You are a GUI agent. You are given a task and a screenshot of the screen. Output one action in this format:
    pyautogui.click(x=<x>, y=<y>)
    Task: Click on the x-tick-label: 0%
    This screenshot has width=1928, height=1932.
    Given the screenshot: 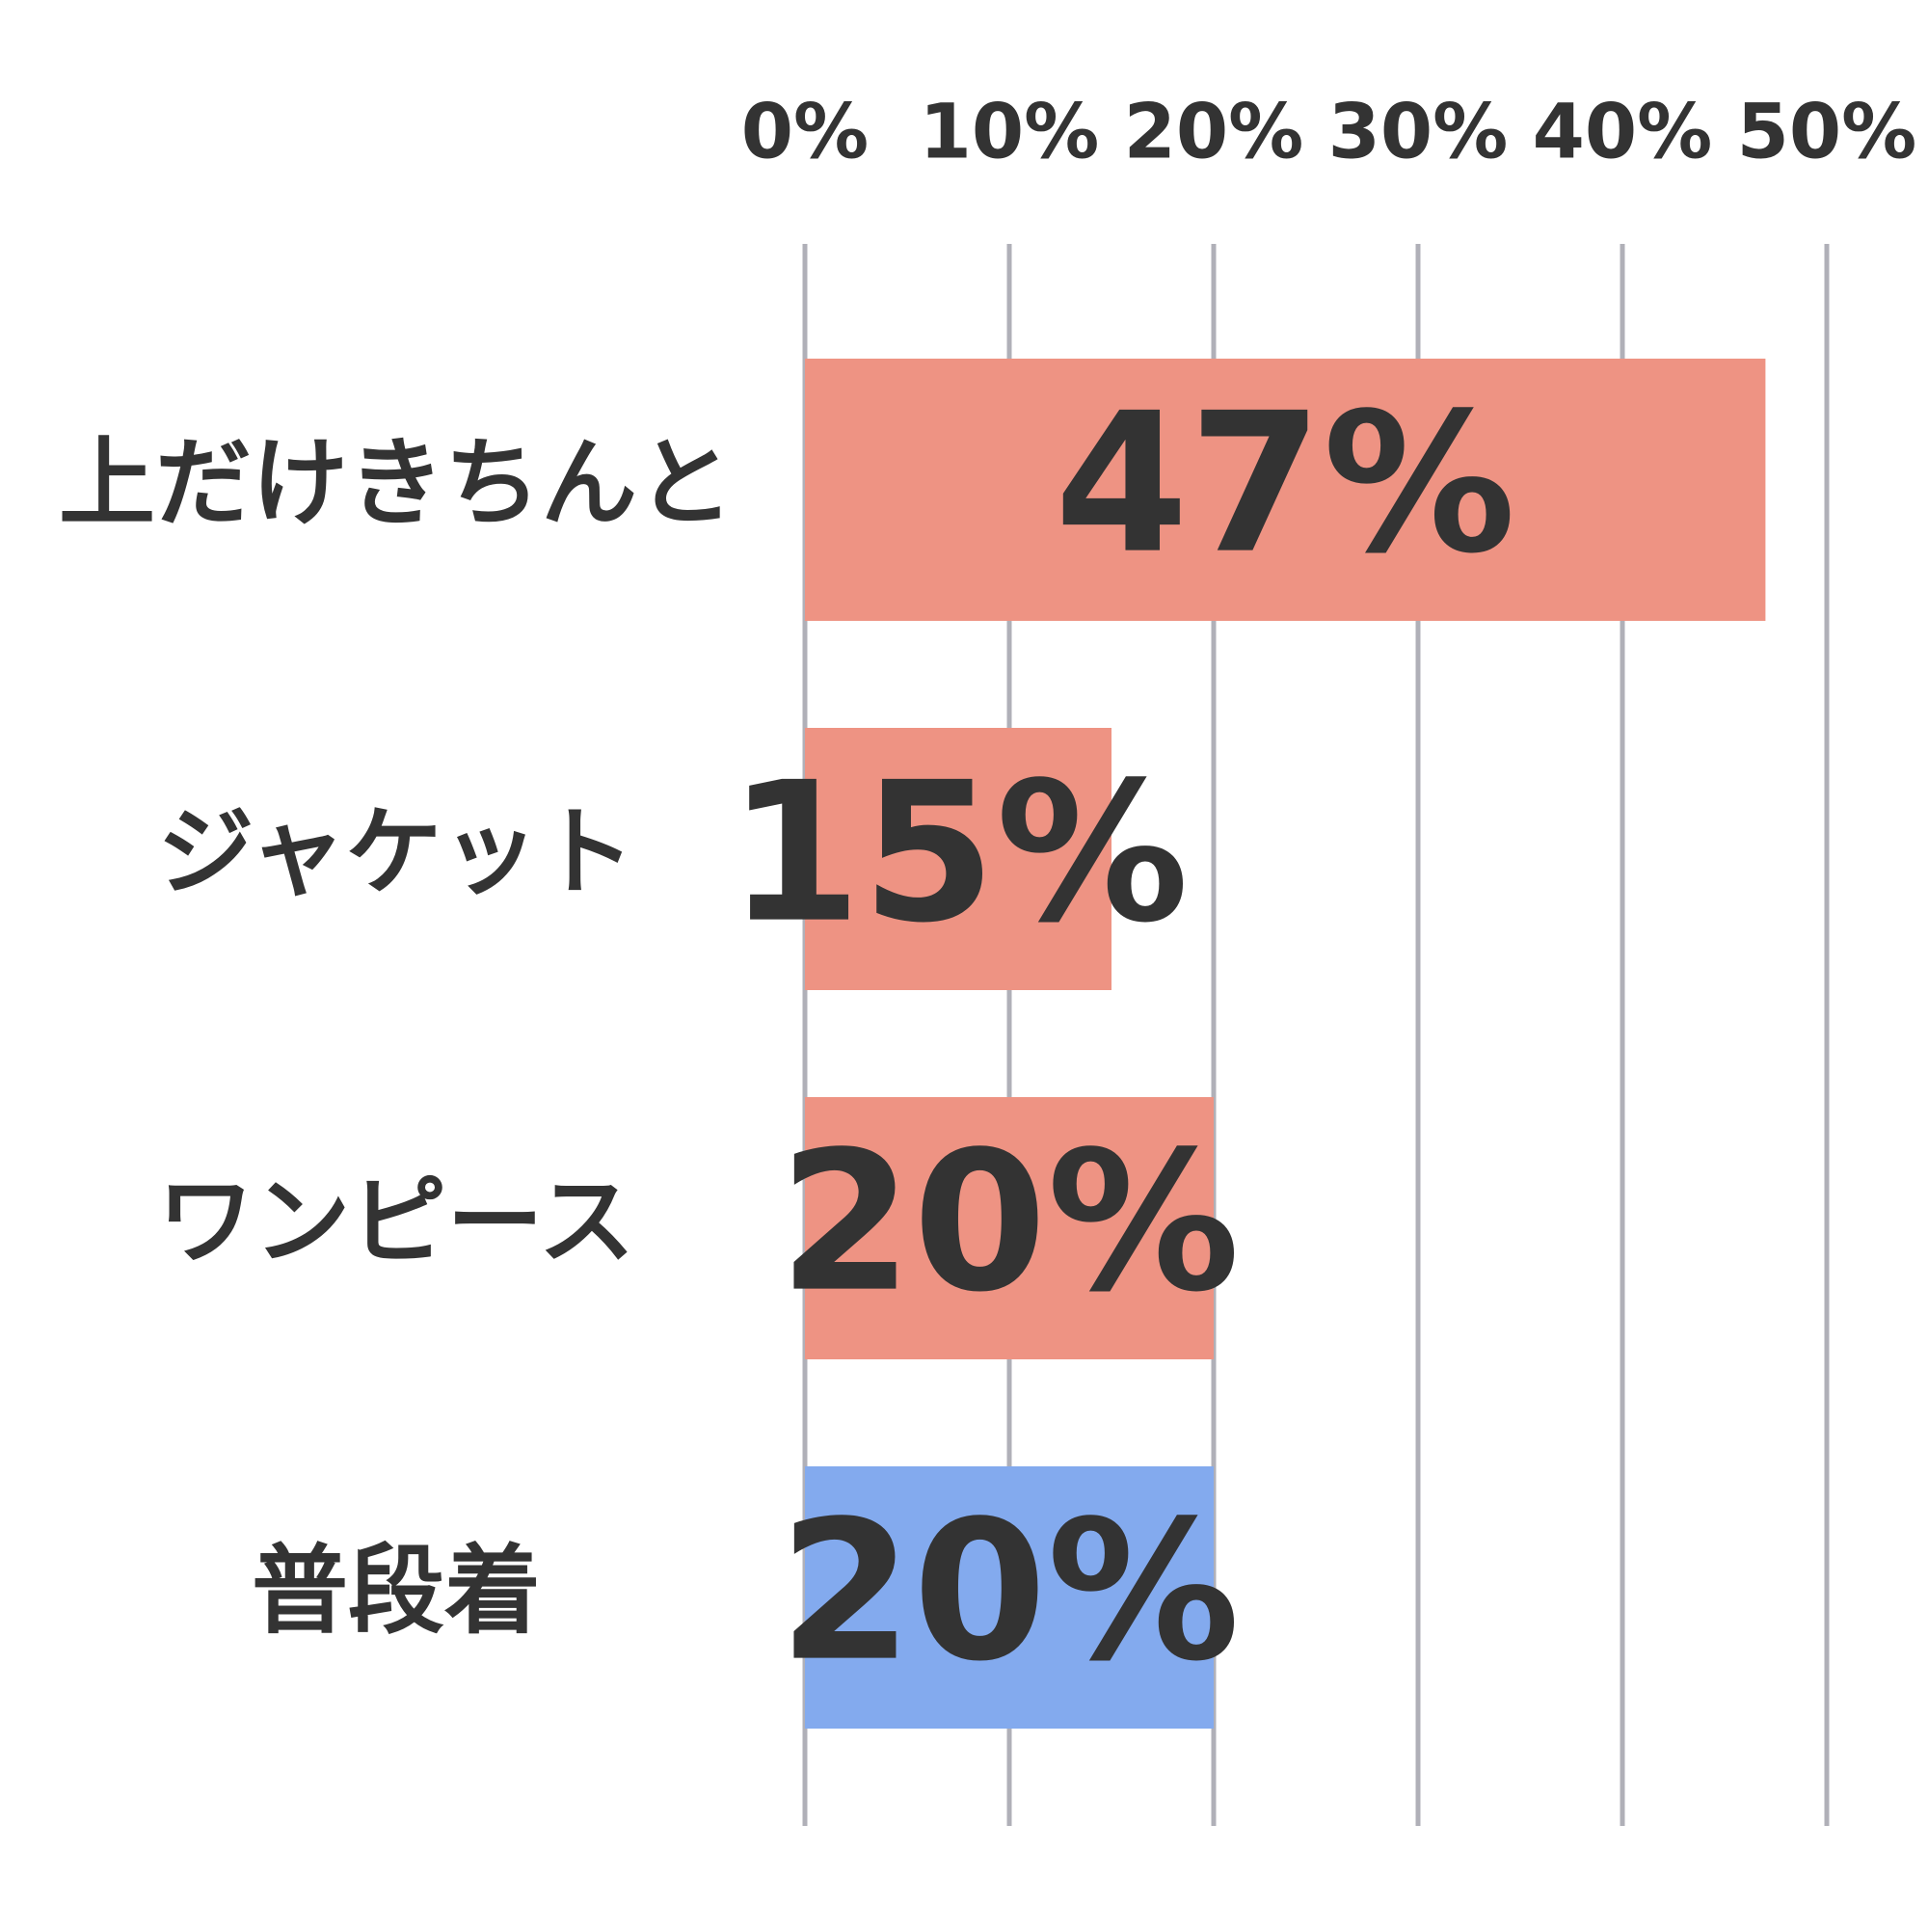 What is the action you would take?
    pyautogui.click(x=805, y=132)
    